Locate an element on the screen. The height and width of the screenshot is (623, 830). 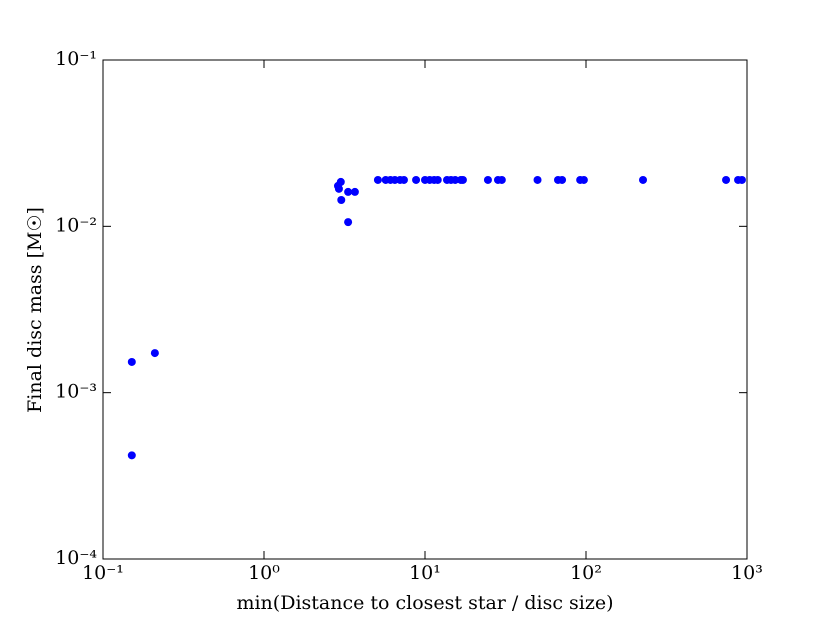
y-tick-label: 10⁻³ is located at coordinates (76, 392).